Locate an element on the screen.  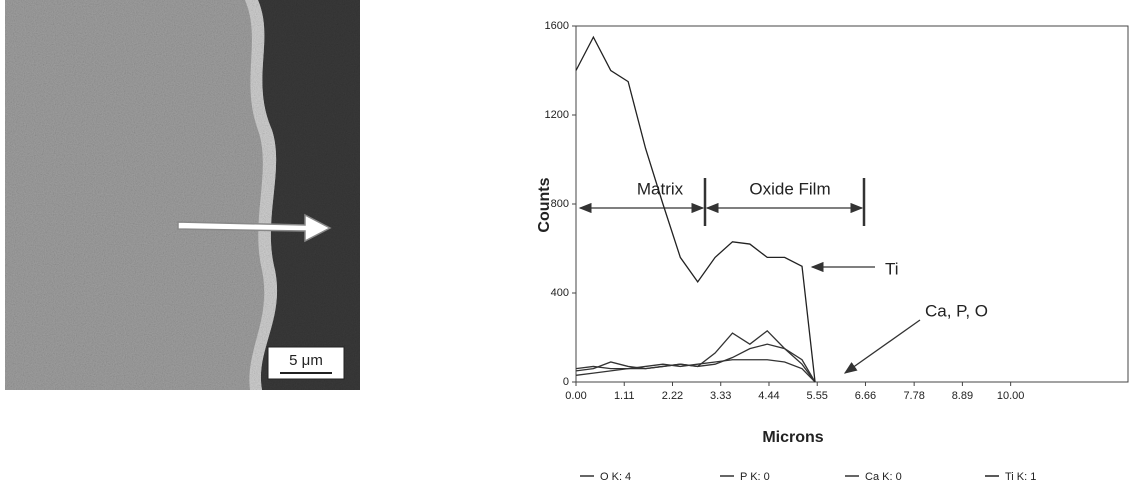
legend-label: Ti K: 1 is located at coordinates (1020, 477).